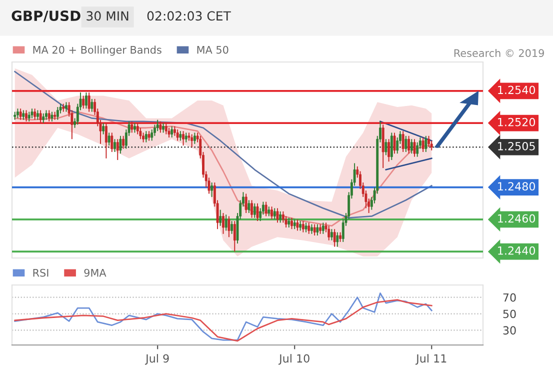 Image resolution: width=553 pixels, height=375 pixels. What do you see at coordinates (499, 53) in the screenshot?
I see `text: Research © 2019` at bounding box center [499, 53].